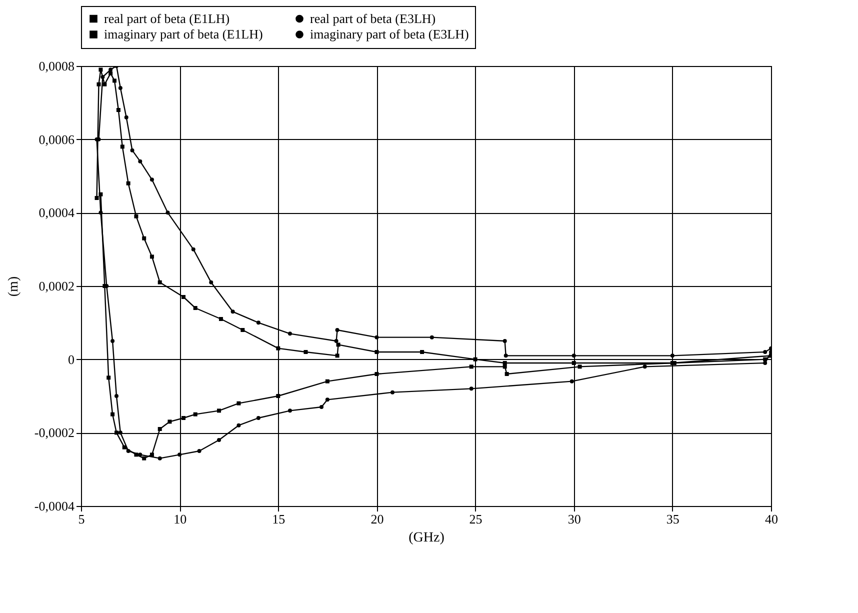  I want to click on legend-label: imaginary part of beta (E1LH), so click(183, 34).